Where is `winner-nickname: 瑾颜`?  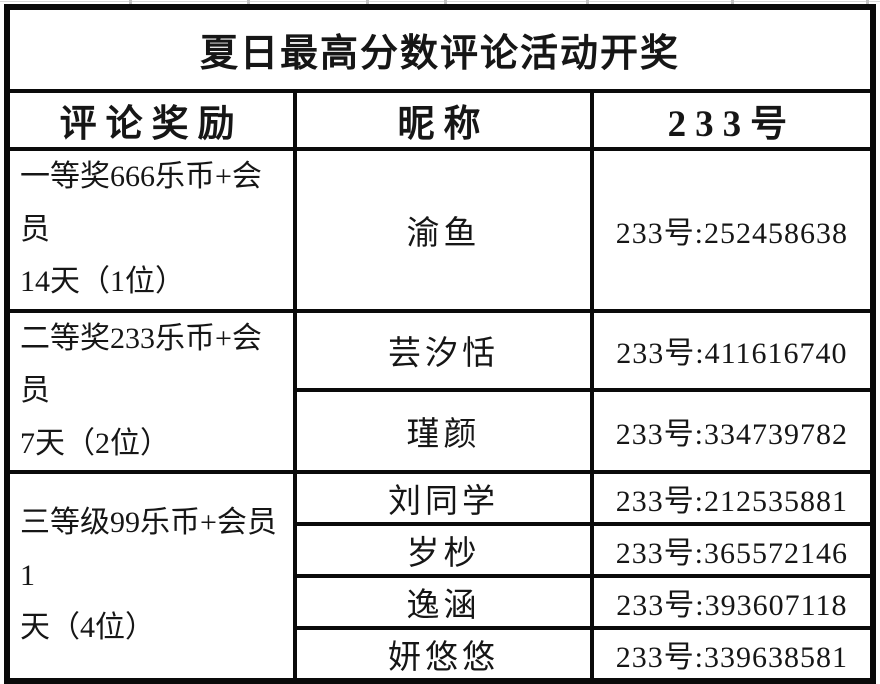
winner-nickname: 瑾颜 is located at coordinates (443, 431).